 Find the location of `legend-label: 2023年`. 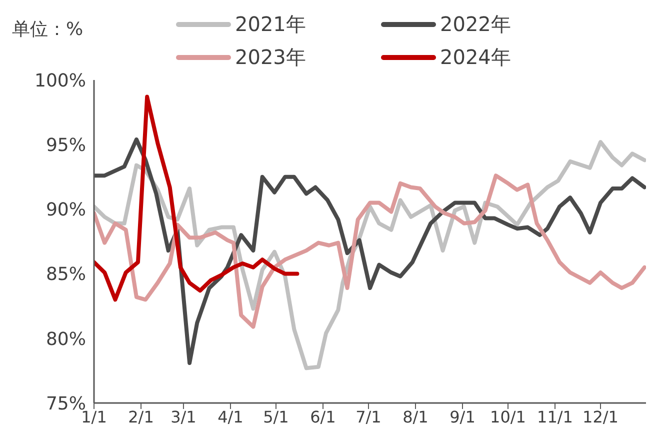

legend-label: 2023年 is located at coordinates (270, 57).